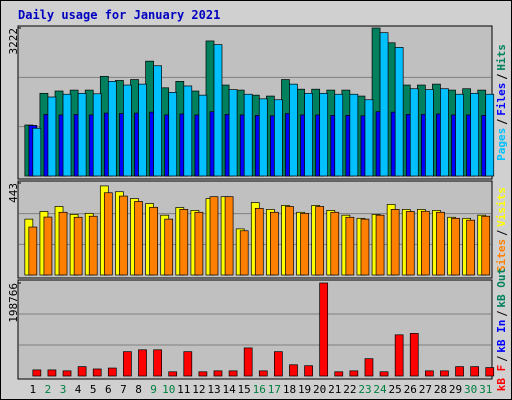 The image size is (512, 400). What do you see at coordinates (501, 378) in the screenshot?
I see `legend-entry: kB F` at bounding box center [501, 378].